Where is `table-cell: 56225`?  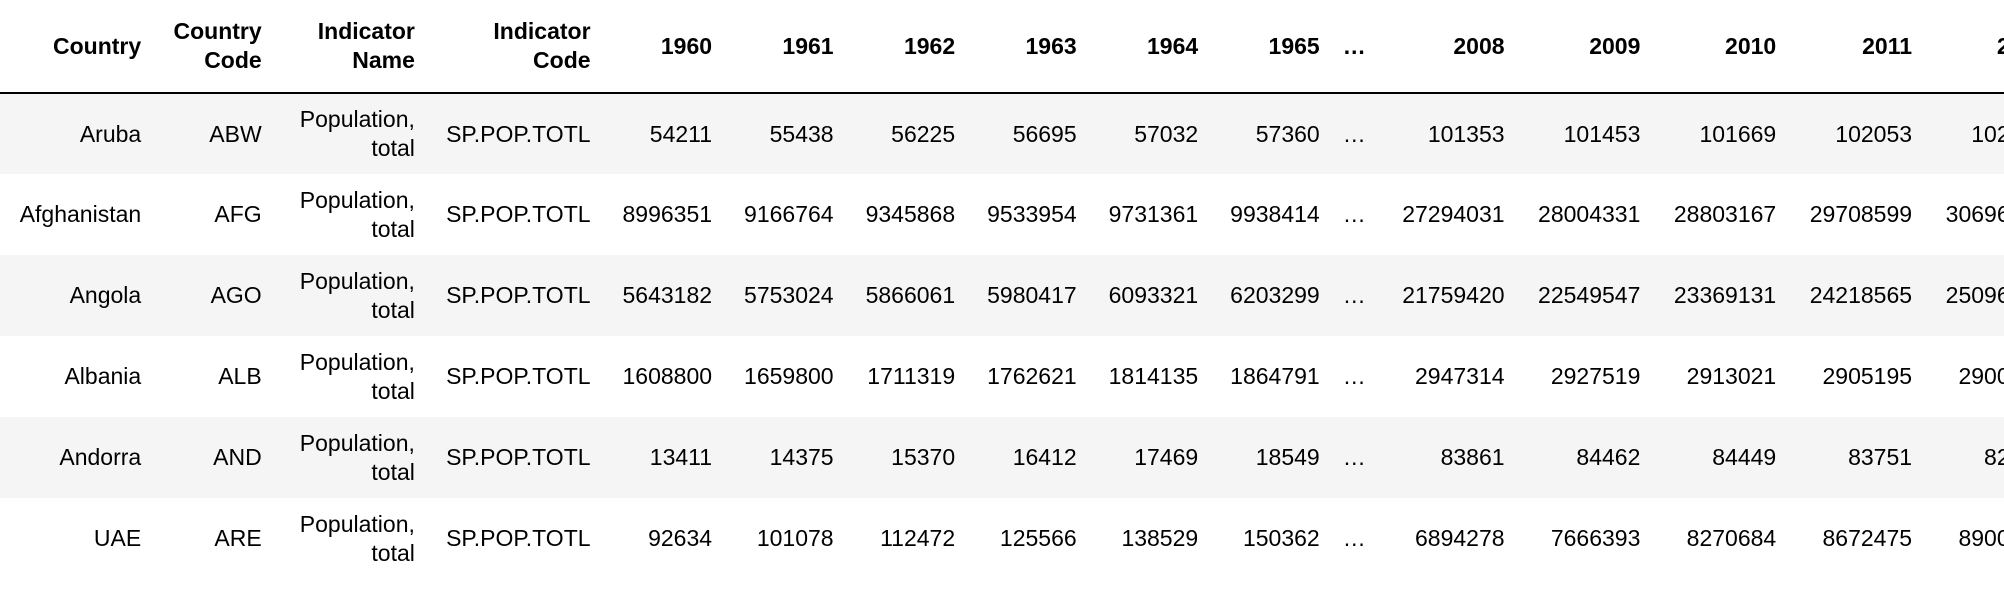
table-cell: 56225 is located at coordinates (906, 133).